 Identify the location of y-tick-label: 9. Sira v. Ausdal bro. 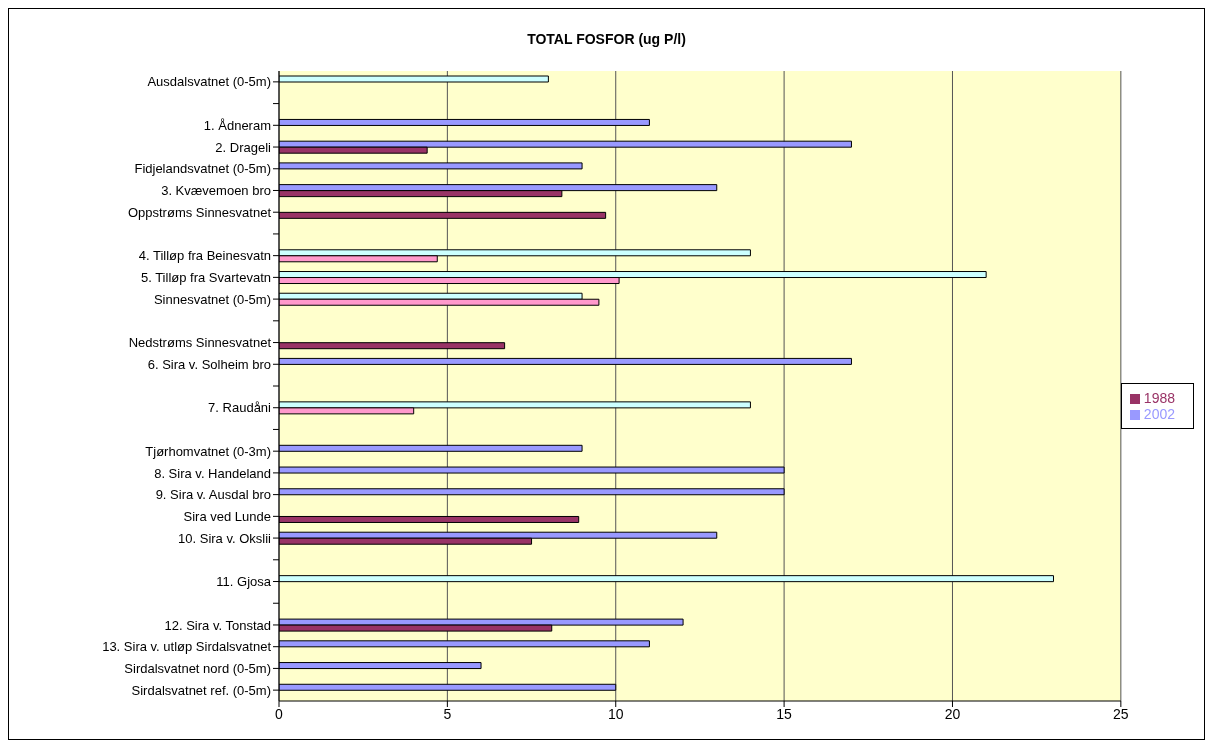
(213, 495).